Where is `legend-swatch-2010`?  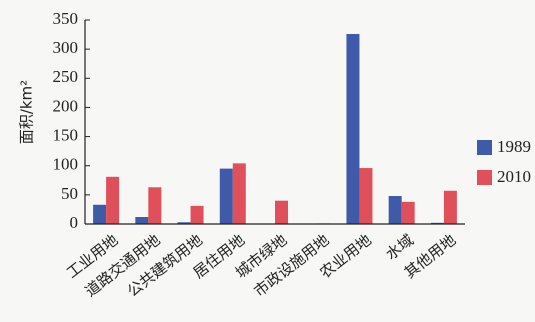
legend-swatch-2010 is located at coordinates (484, 177).